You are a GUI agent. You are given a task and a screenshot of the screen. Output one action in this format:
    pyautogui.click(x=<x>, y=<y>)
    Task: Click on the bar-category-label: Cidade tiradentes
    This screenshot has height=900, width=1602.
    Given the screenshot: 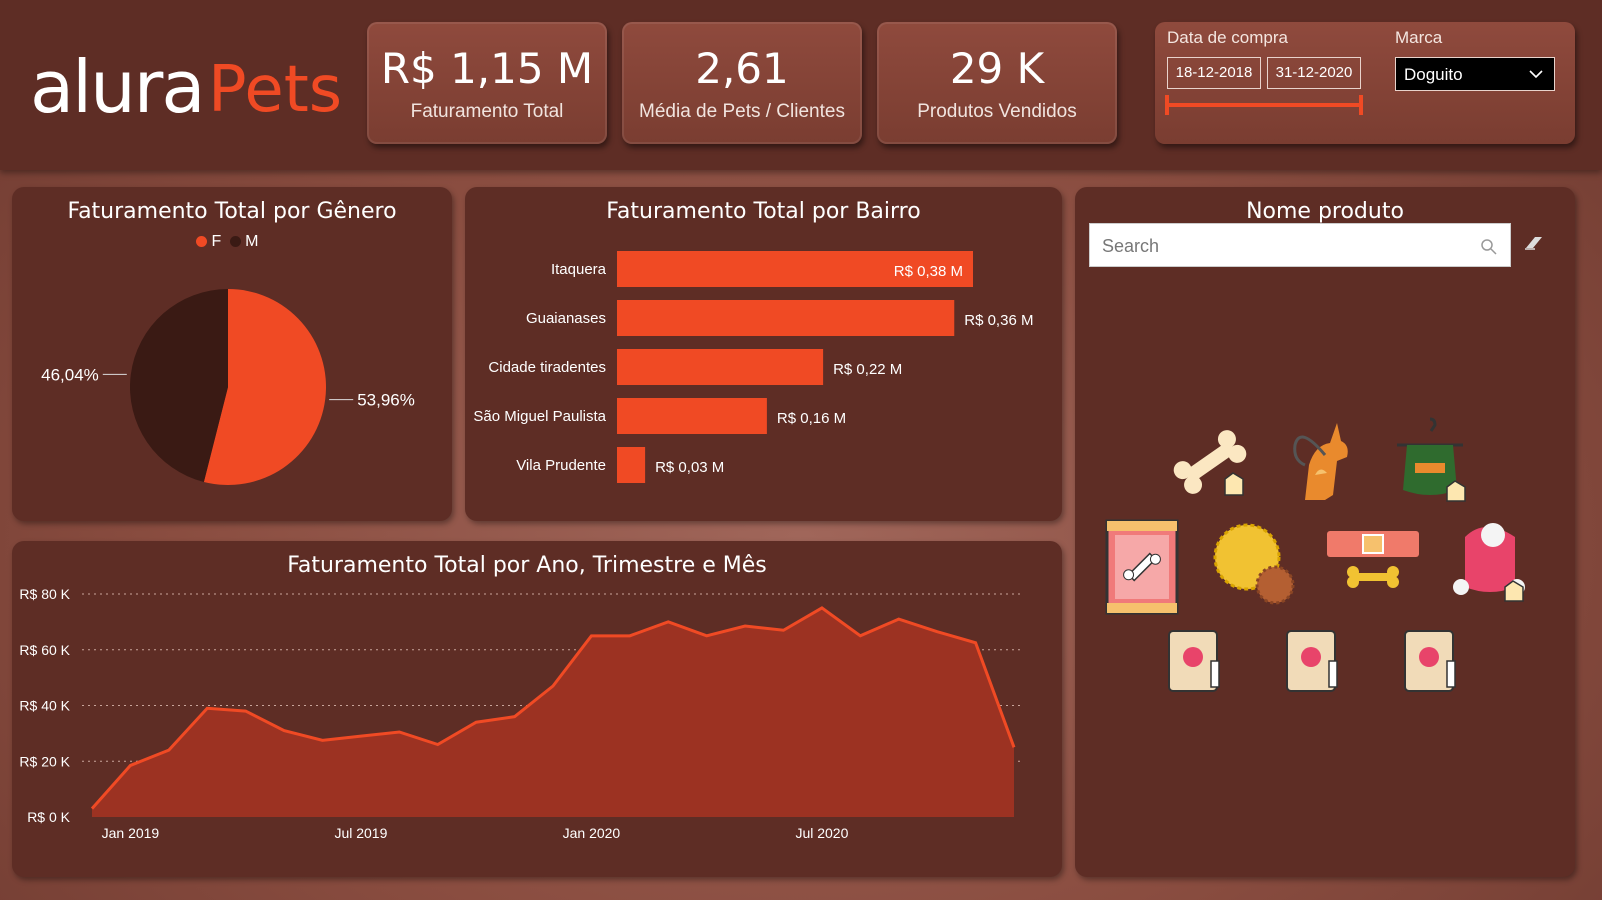 What is the action you would take?
    pyautogui.click(x=547, y=367)
    